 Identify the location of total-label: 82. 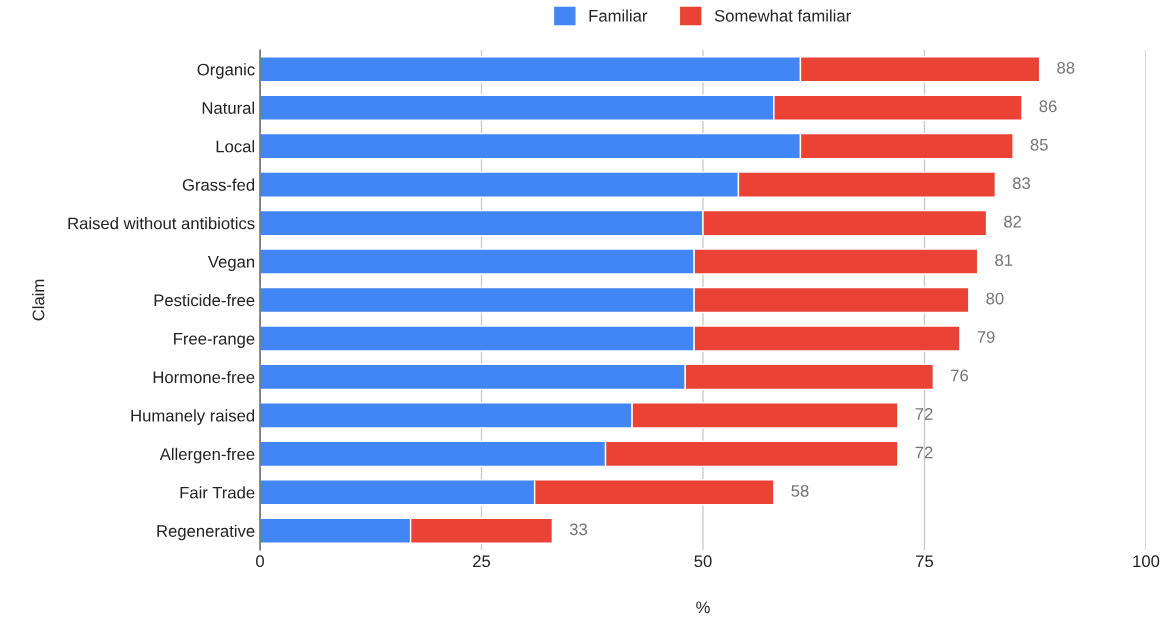
(1013, 221).